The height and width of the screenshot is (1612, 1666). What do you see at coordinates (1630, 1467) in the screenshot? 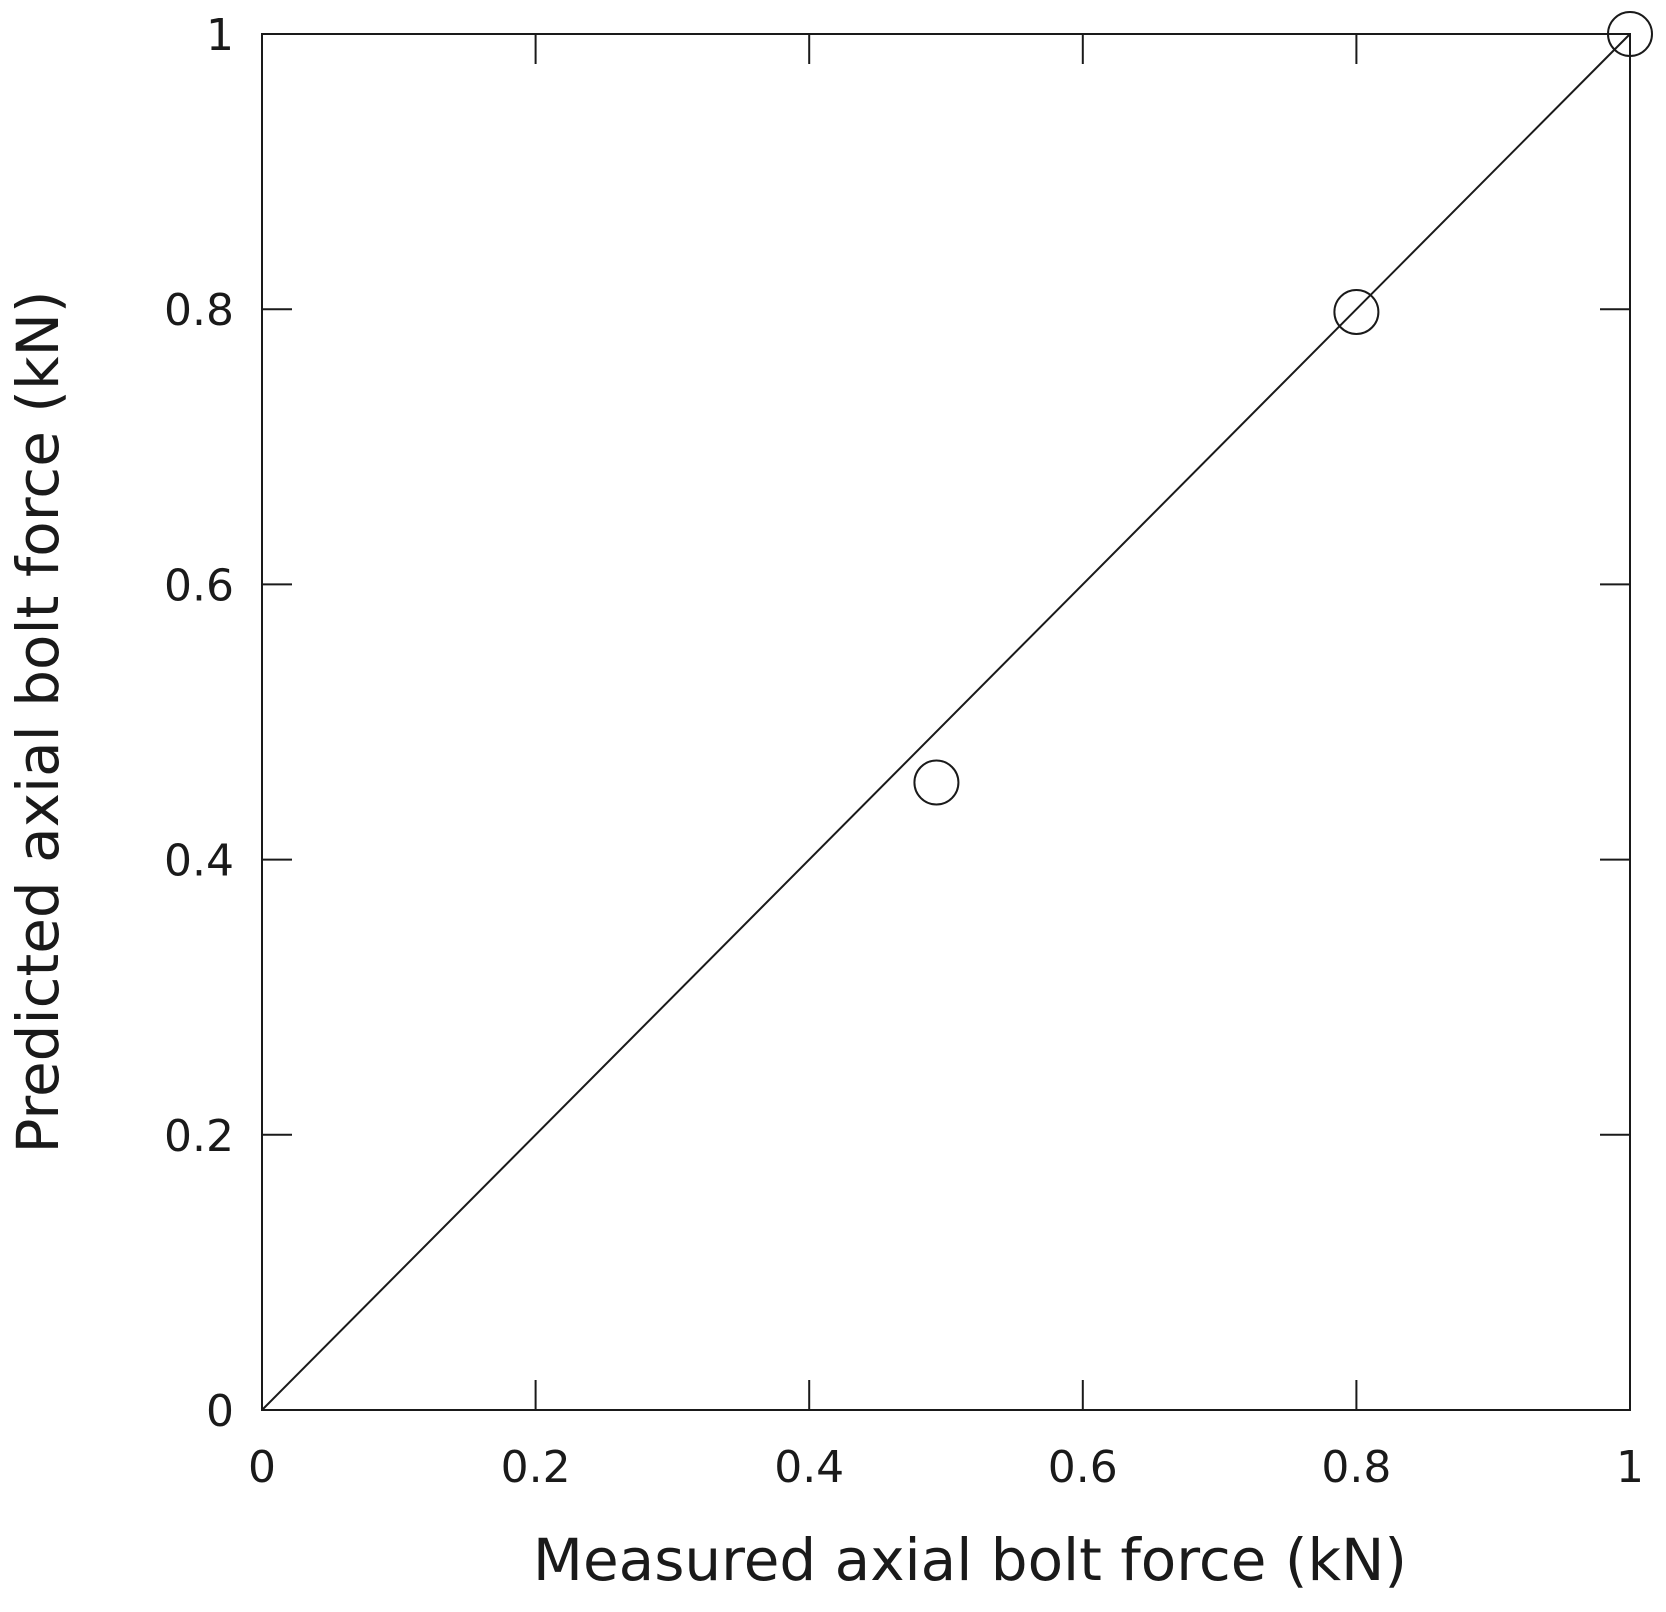
I see `x-tick-label: 1` at bounding box center [1630, 1467].